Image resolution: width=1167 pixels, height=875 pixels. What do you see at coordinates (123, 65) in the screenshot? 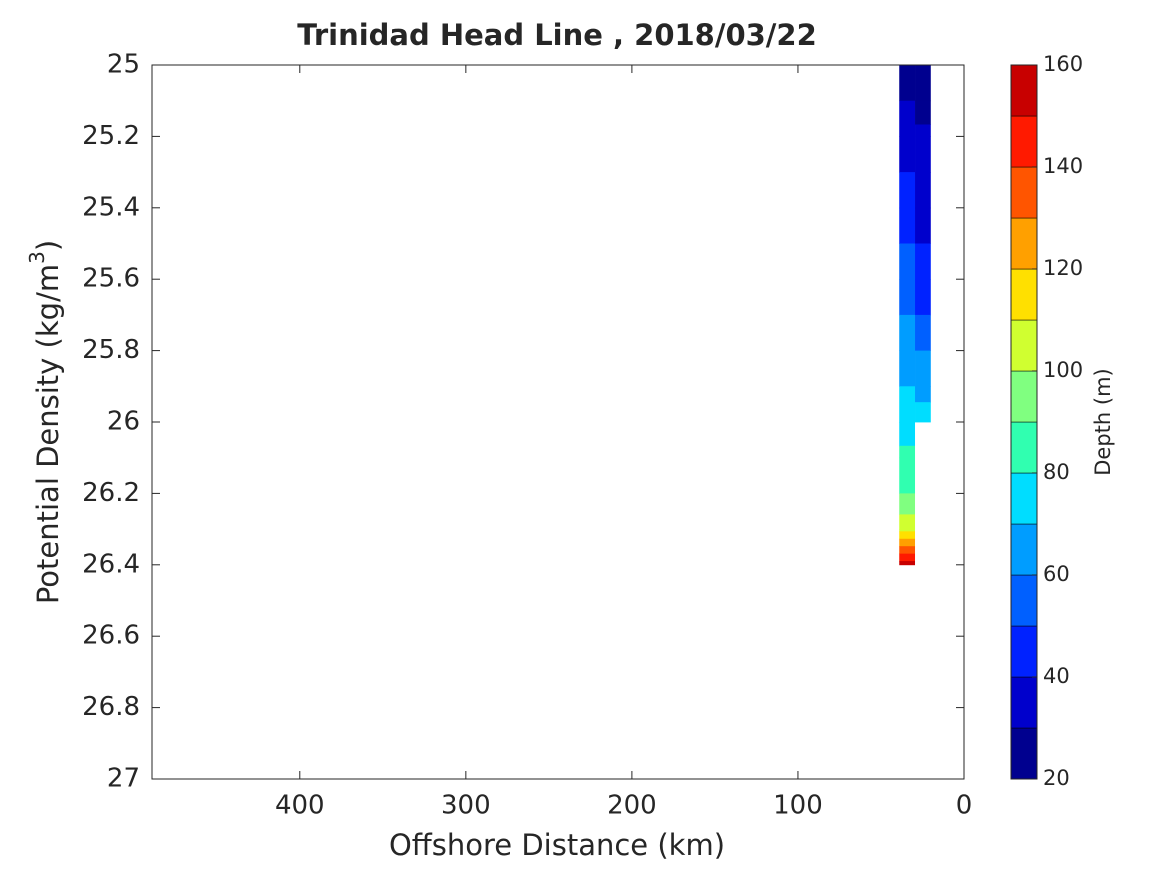
I see `y-tick-label: 25` at bounding box center [123, 65].